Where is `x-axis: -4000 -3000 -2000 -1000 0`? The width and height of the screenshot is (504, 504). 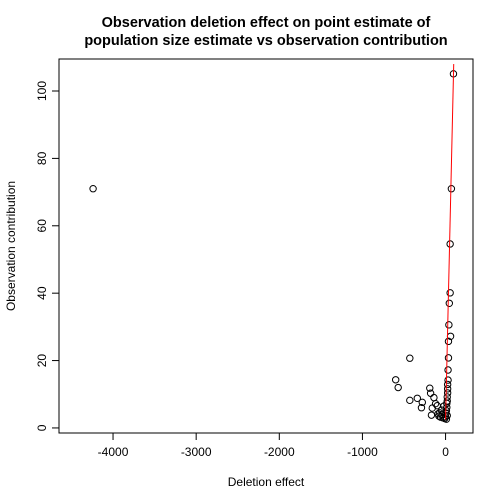 x-axis: -4000 -3000 -2000 -1000 0 is located at coordinates (273, 445).